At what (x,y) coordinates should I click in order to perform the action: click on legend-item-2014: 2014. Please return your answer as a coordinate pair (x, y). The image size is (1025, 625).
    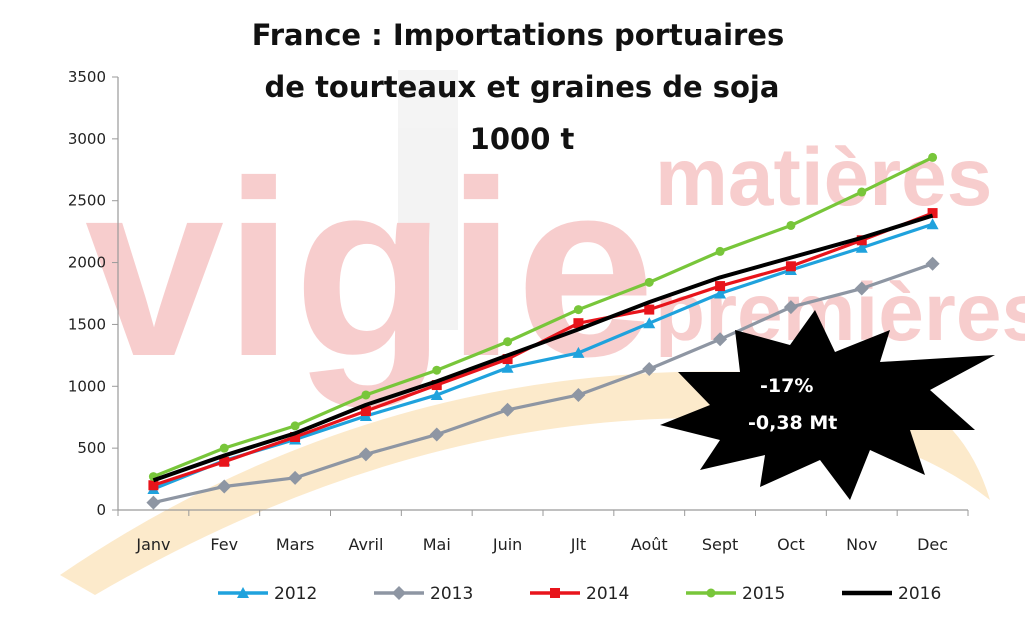
    Looking at the image, I should click on (579, 594).